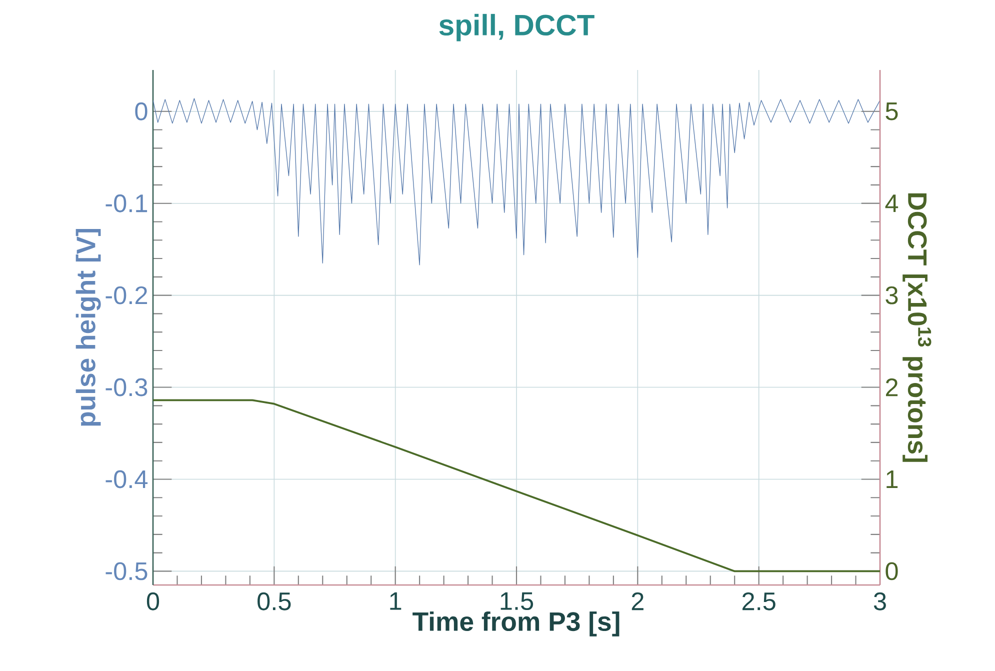 The height and width of the screenshot is (671, 995). I want to click on y2-axis-title: DCCT [x10$^{13}$ protons], so click(917, 327).